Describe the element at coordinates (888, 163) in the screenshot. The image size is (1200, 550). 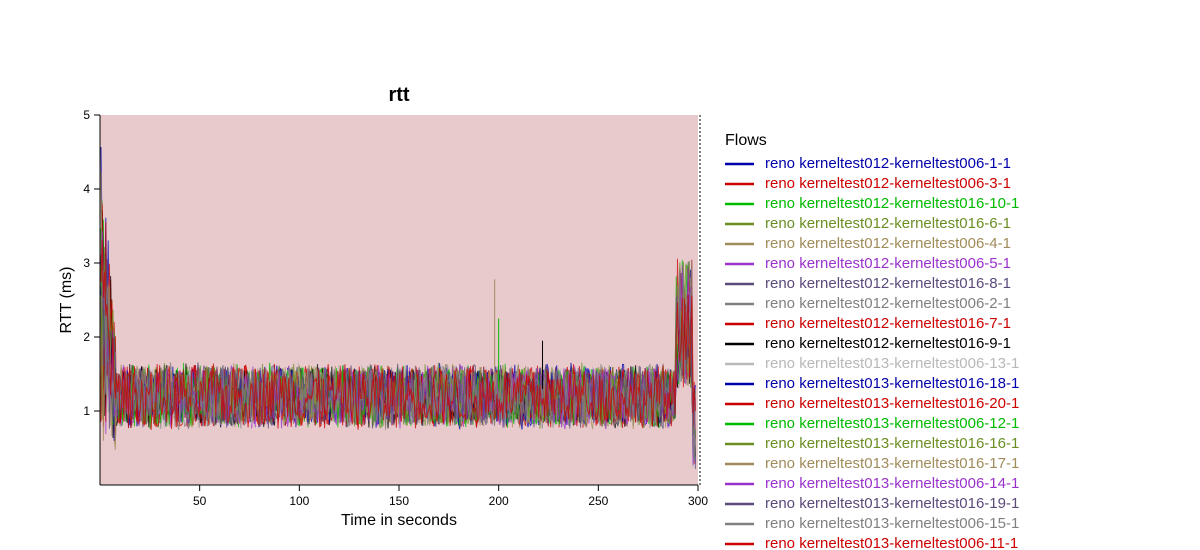
I see `legend-entry: reno kerneltest012-kerneltest006-1-1` at that location.